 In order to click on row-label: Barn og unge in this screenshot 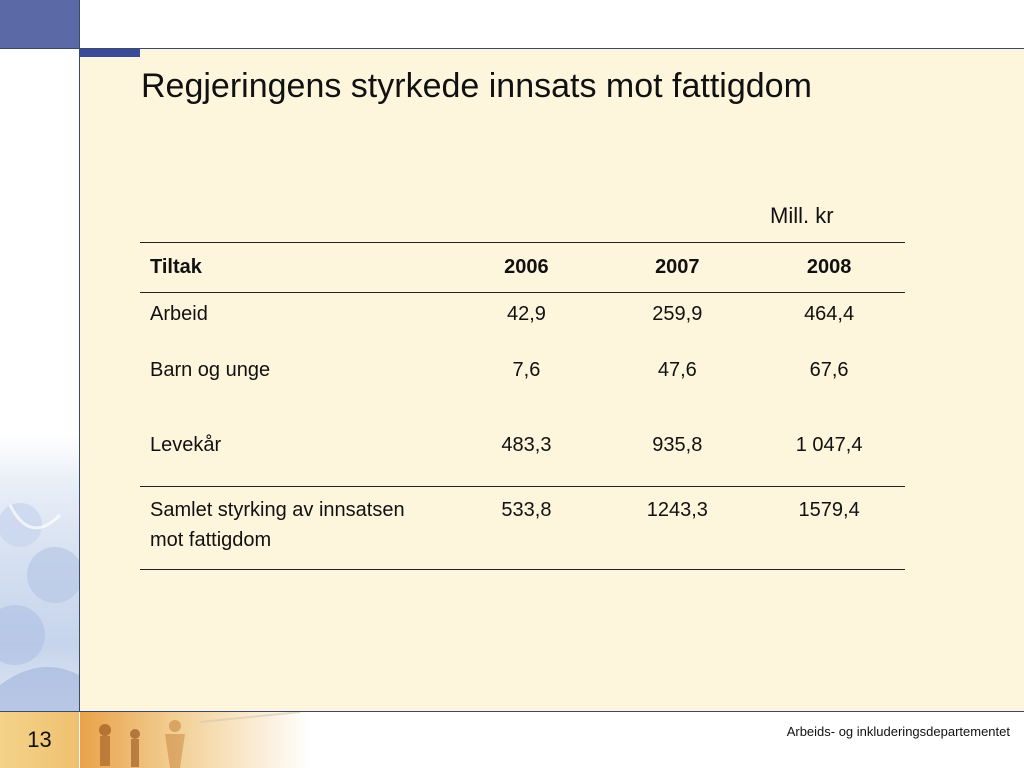, I will do `click(210, 370)`.